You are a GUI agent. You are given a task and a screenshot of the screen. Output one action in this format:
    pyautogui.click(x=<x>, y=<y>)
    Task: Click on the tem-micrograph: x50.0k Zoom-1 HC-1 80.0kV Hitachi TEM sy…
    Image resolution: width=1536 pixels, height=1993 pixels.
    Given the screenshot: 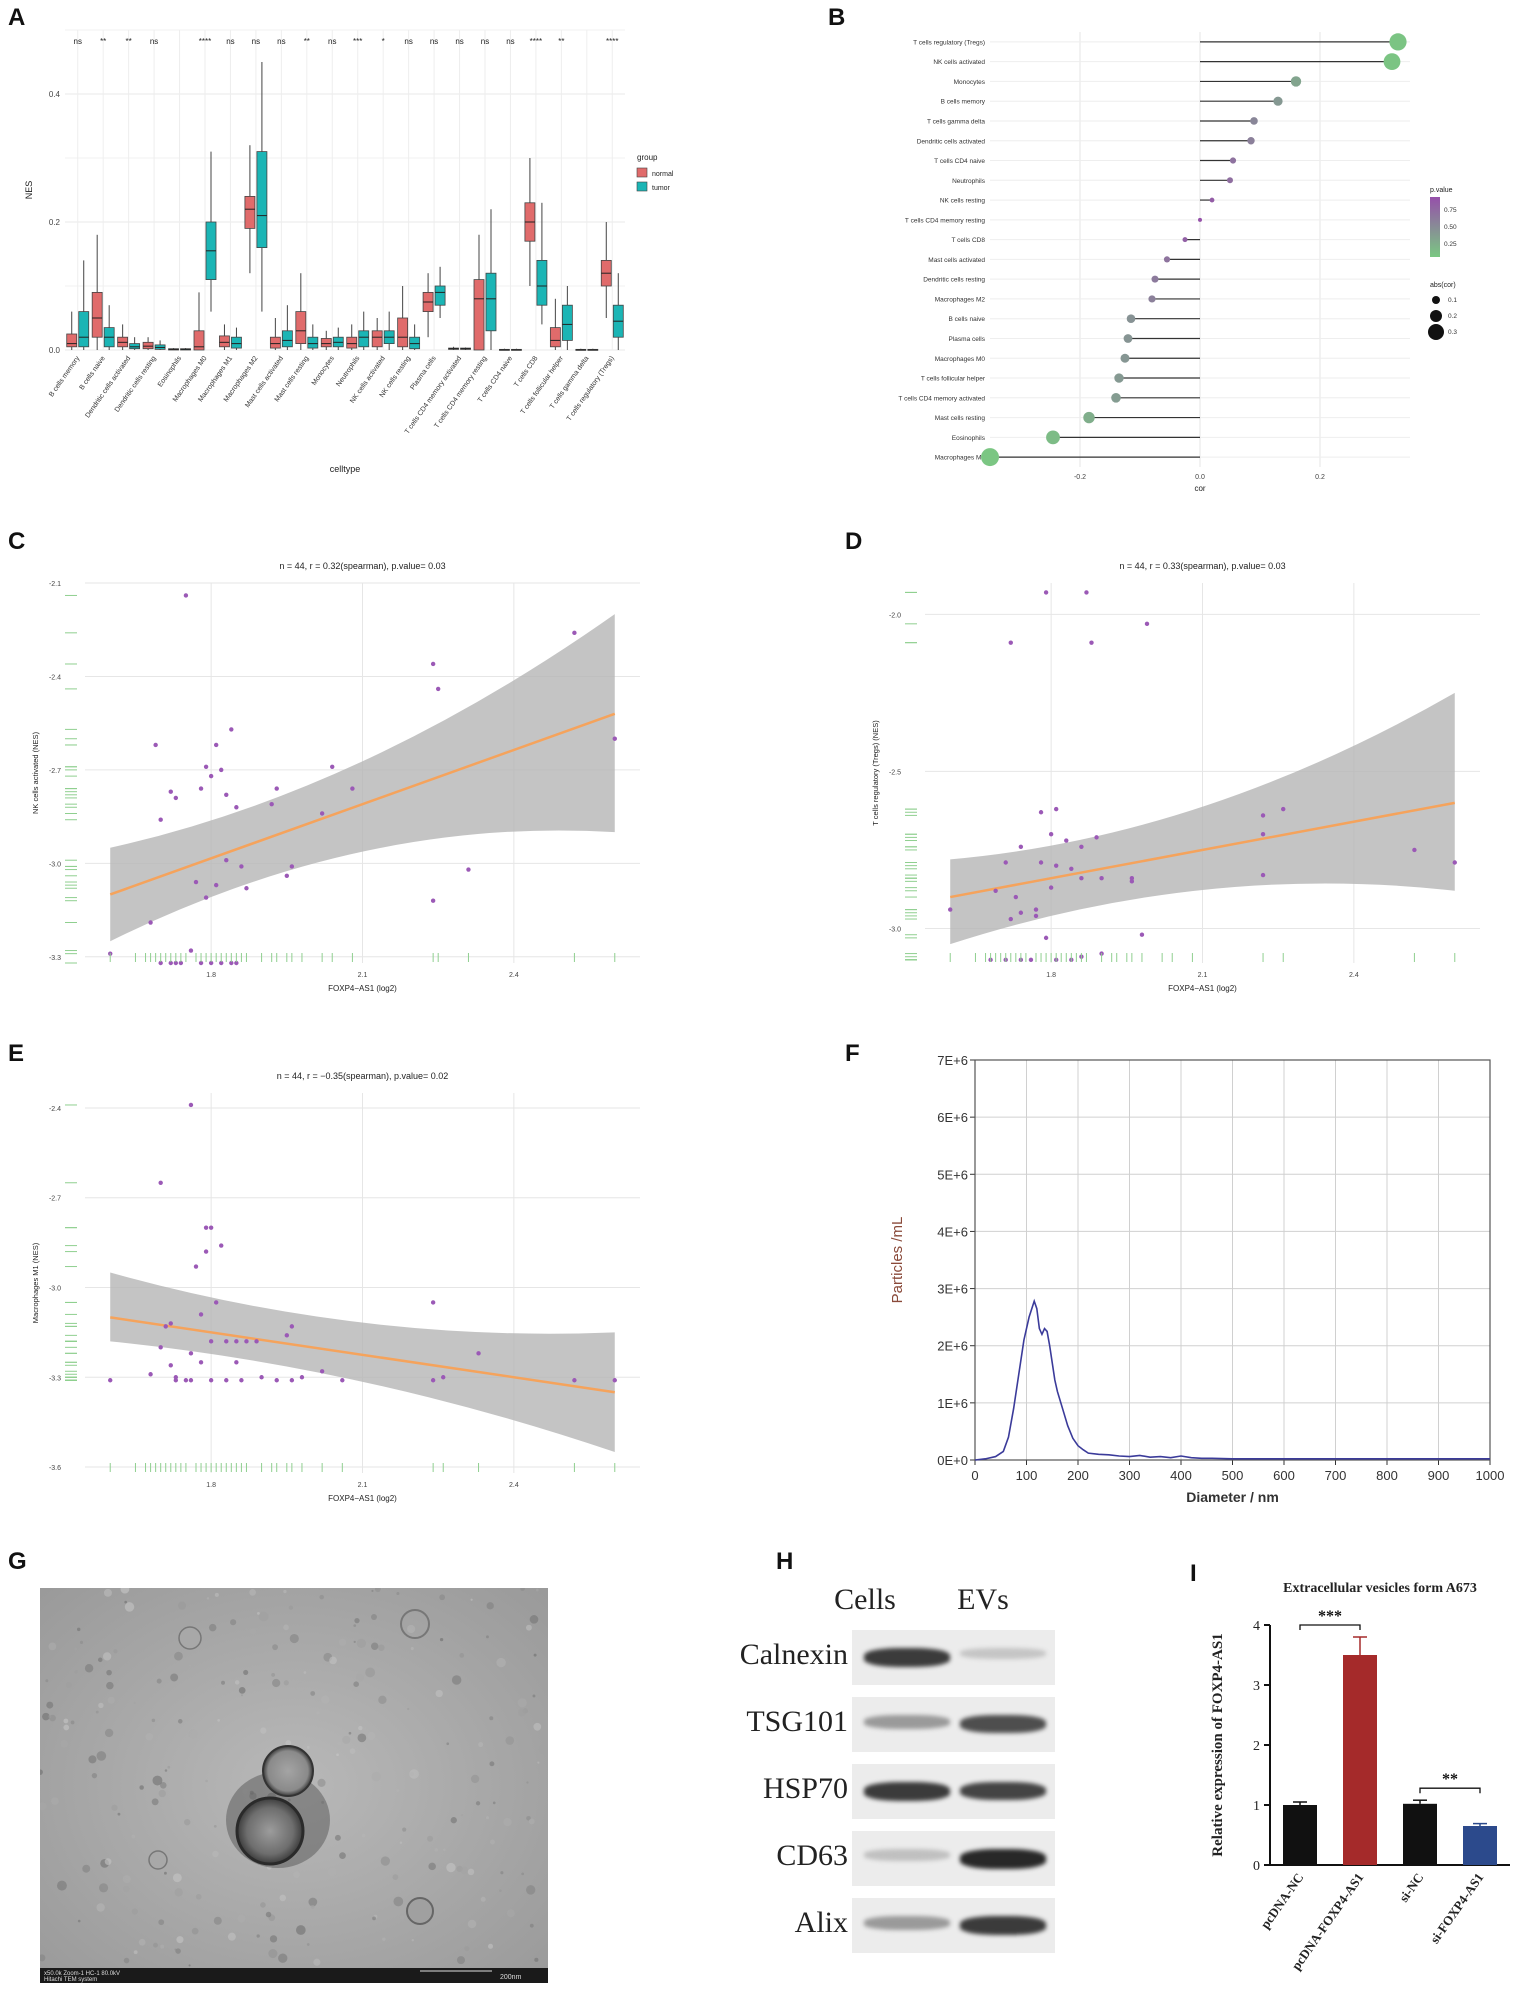 What is the action you would take?
    pyautogui.click(x=294, y=1785)
    